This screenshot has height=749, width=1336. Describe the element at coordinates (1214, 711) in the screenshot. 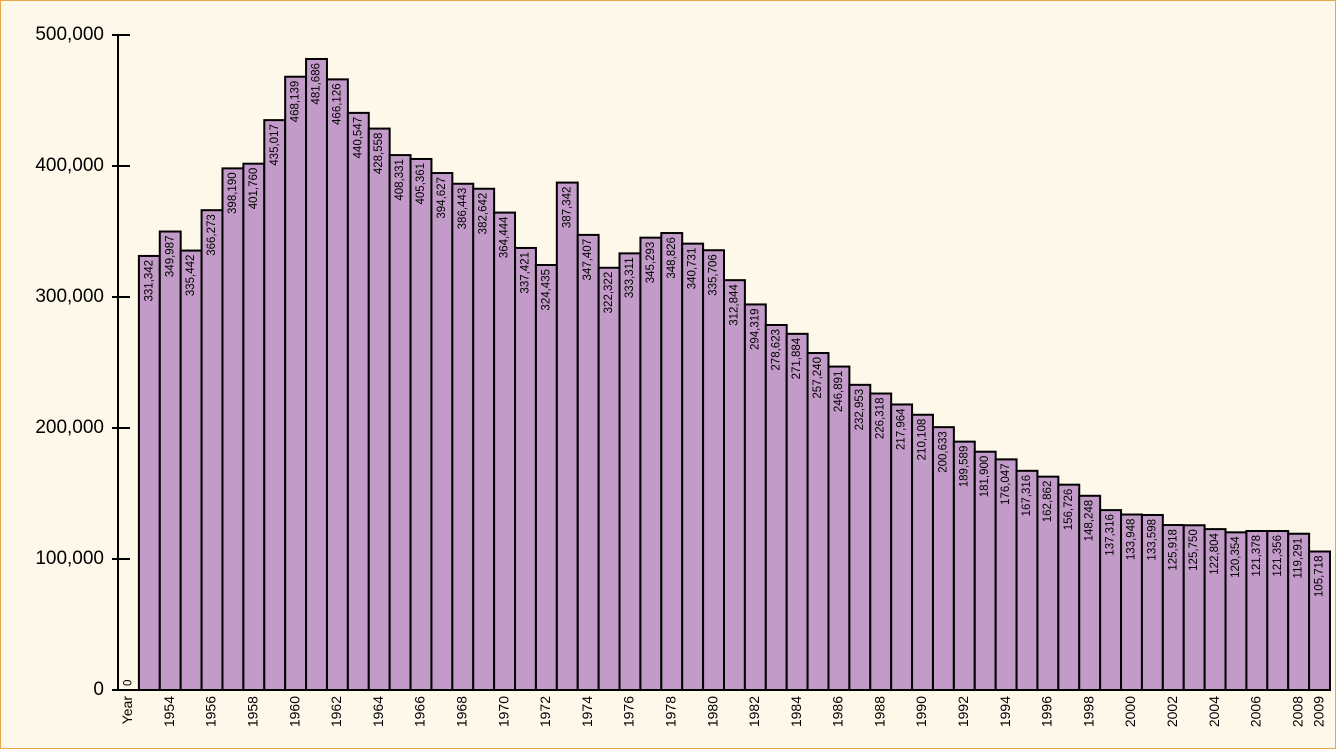

I see `x-tick-label: 2004` at that location.